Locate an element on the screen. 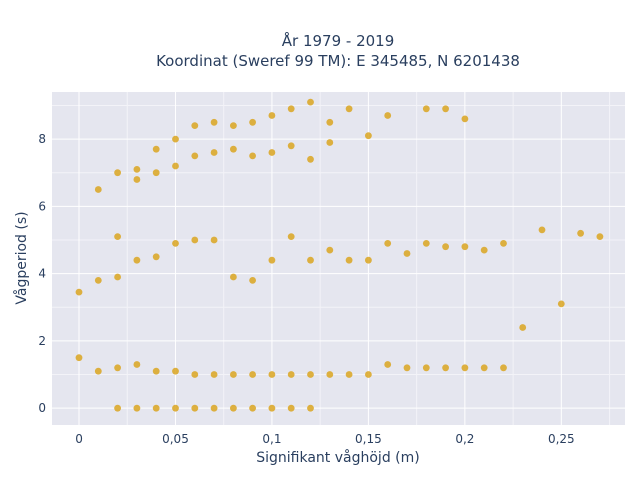 This screenshot has width=640, height=480. x-tick-label: 0,2 is located at coordinates (464, 439).